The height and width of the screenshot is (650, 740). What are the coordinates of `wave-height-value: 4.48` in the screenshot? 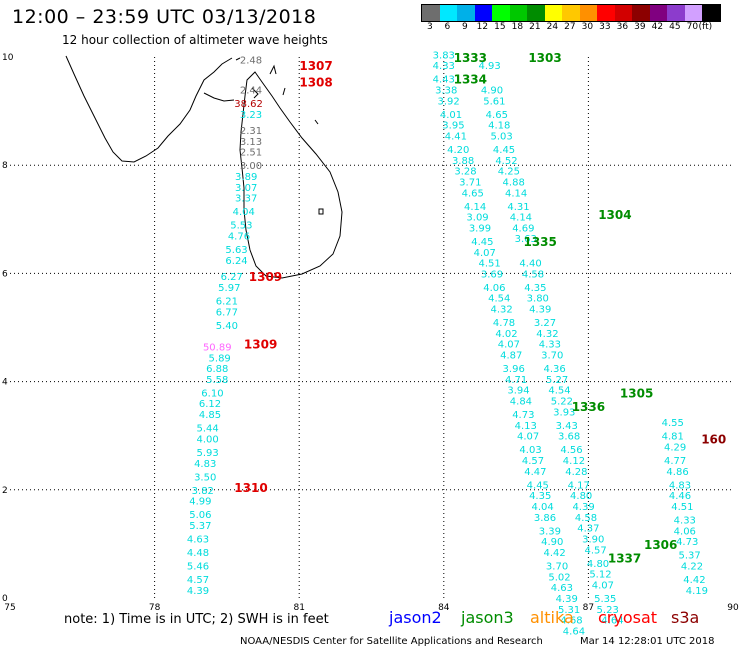 It's located at (198, 553).